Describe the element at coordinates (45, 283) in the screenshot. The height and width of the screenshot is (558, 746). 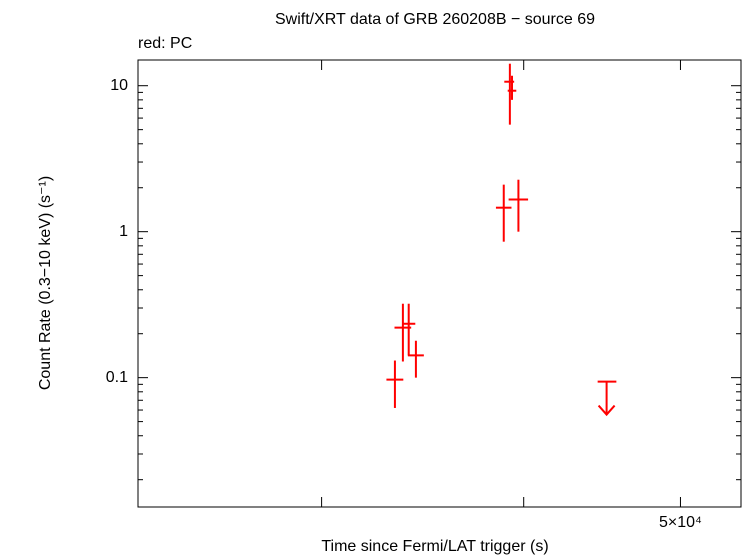
I see `y-axis-label: Count Rate (0.3−10 keV) (s⁻¹)` at that location.